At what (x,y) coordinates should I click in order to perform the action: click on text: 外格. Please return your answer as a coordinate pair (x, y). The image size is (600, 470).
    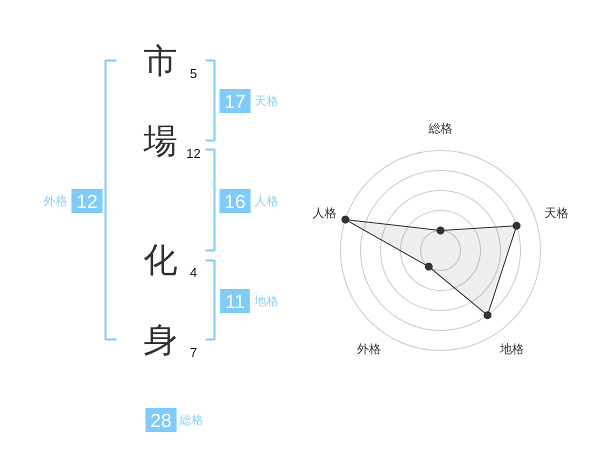
    Looking at the image, I should click on (56, 201).